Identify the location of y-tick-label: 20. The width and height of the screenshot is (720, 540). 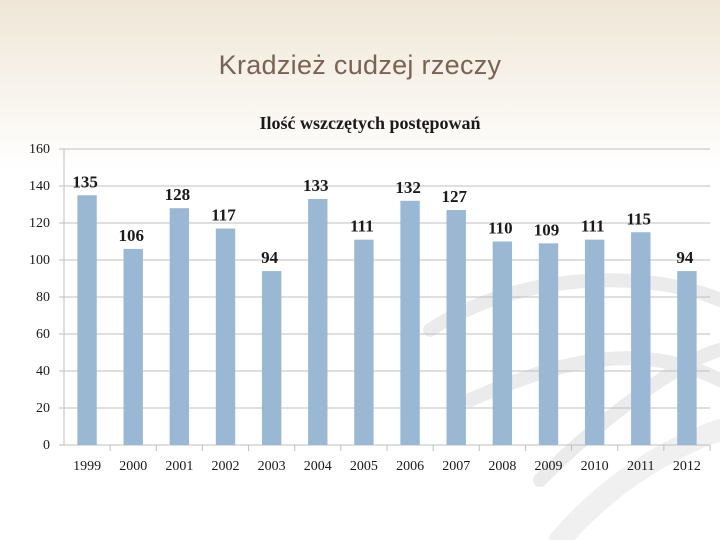
(43, 408).